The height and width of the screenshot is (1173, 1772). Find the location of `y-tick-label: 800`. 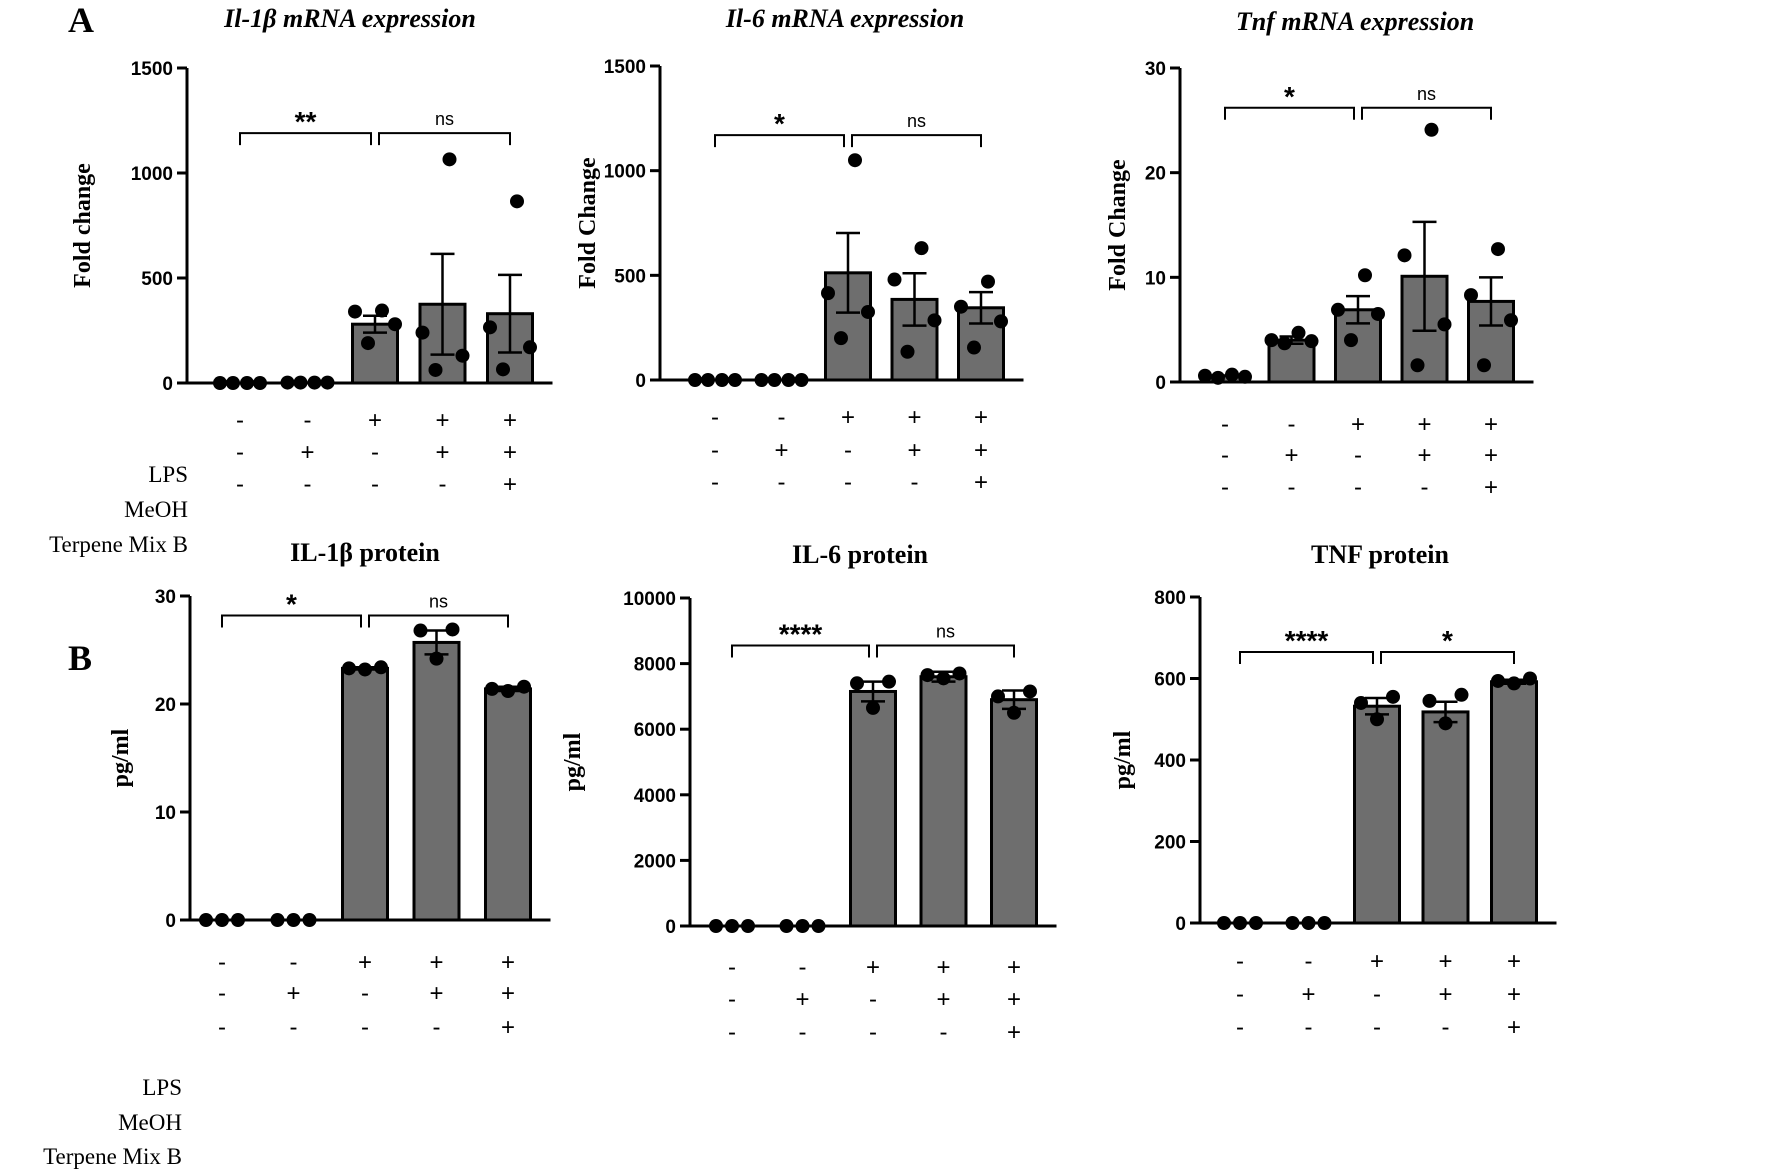

y-tick-label: 800 is located at coordinates (1170, 598).